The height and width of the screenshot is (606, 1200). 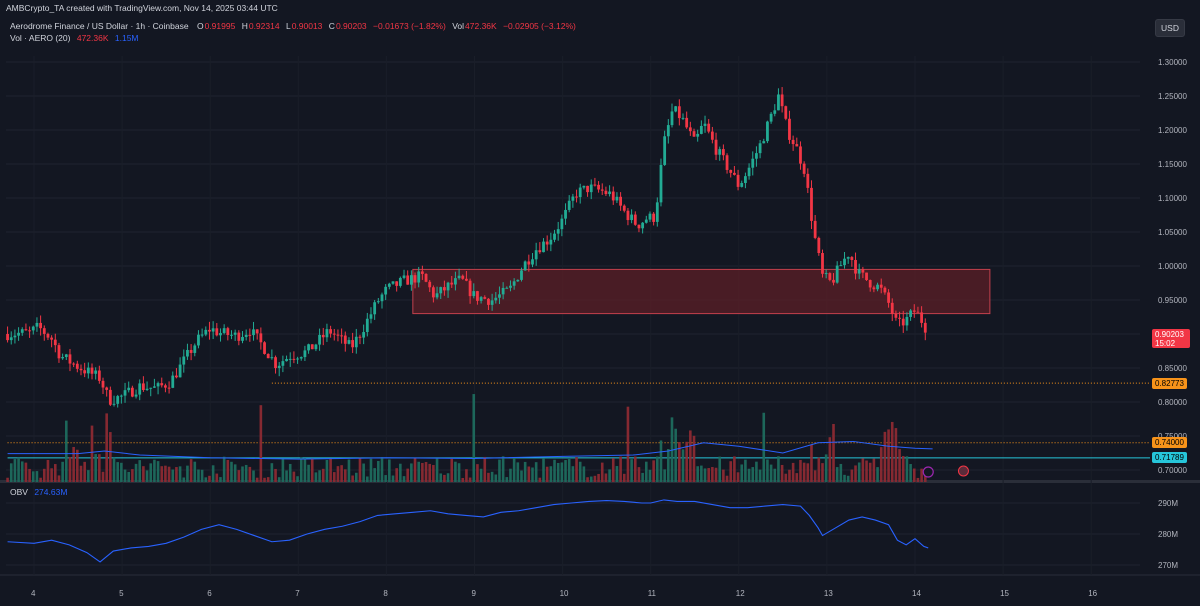 I want to click on volume-bars, so click(x=466, y=438).